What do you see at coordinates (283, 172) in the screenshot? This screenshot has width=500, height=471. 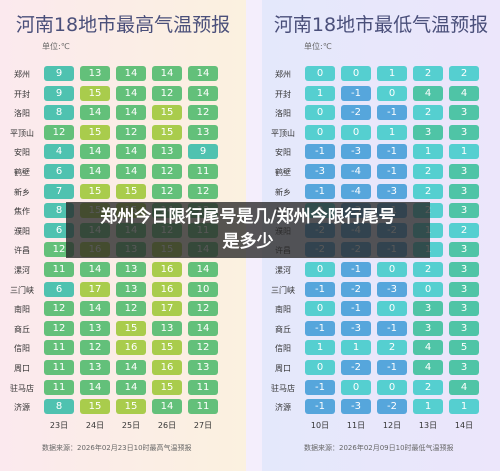 I see `city-name: 鹤壁` at bounding box center [283, 172].